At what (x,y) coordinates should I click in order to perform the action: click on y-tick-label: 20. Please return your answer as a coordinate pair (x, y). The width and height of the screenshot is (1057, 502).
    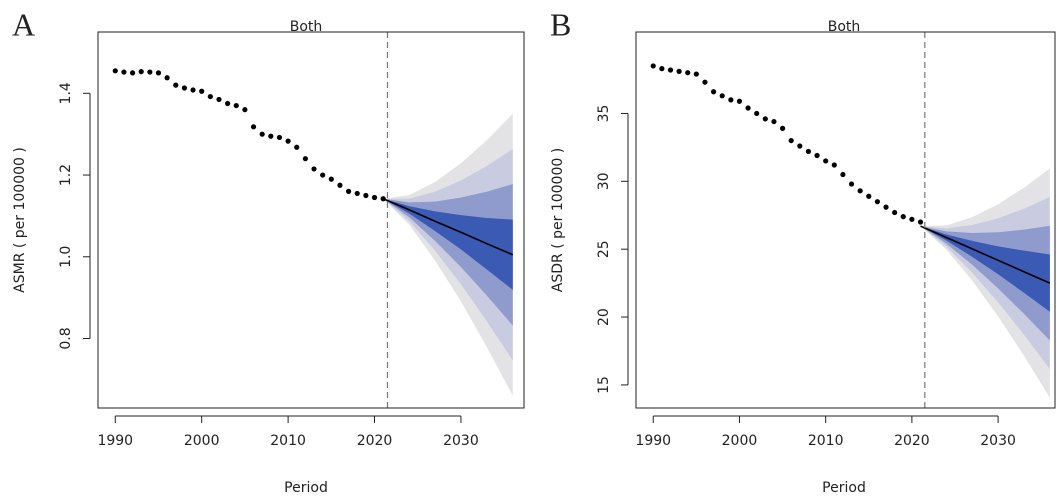
    Looking at the image, I should click on (604, 317).